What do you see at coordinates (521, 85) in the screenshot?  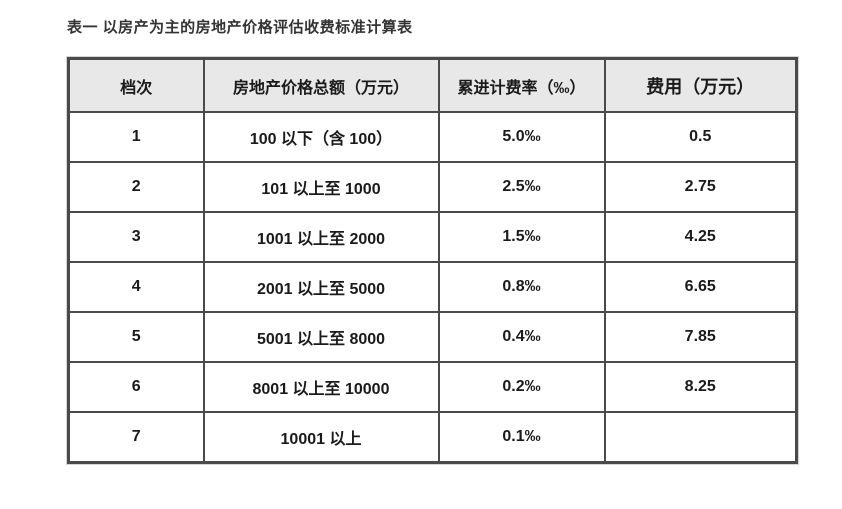 I see `header-rate: 累进计费率（‰）` at bounding box center [521, 85].